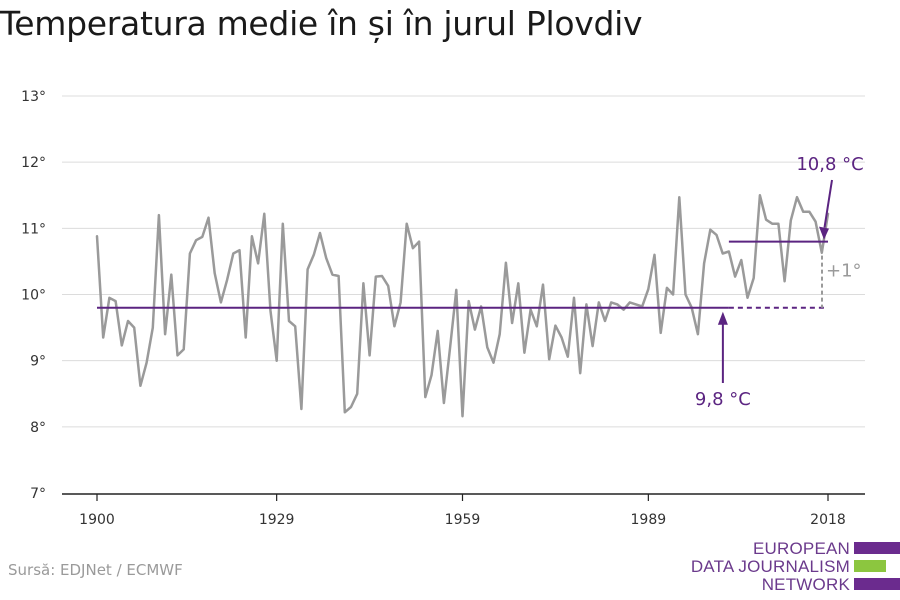  What do you see at coordinates (828, 520) in the screenshot?
I see `x-tick-label-2018: 2018` at bounding box center [828, 520].